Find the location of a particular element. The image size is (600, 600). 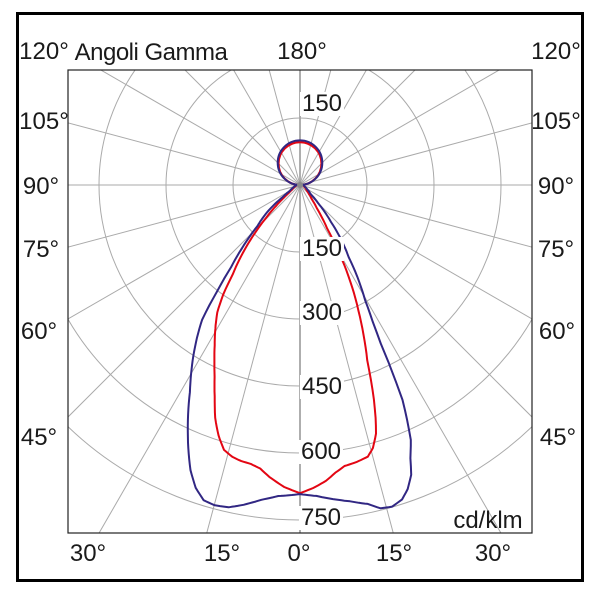

gamma-label-left-45: 45° is located at coordinates (39, 437).